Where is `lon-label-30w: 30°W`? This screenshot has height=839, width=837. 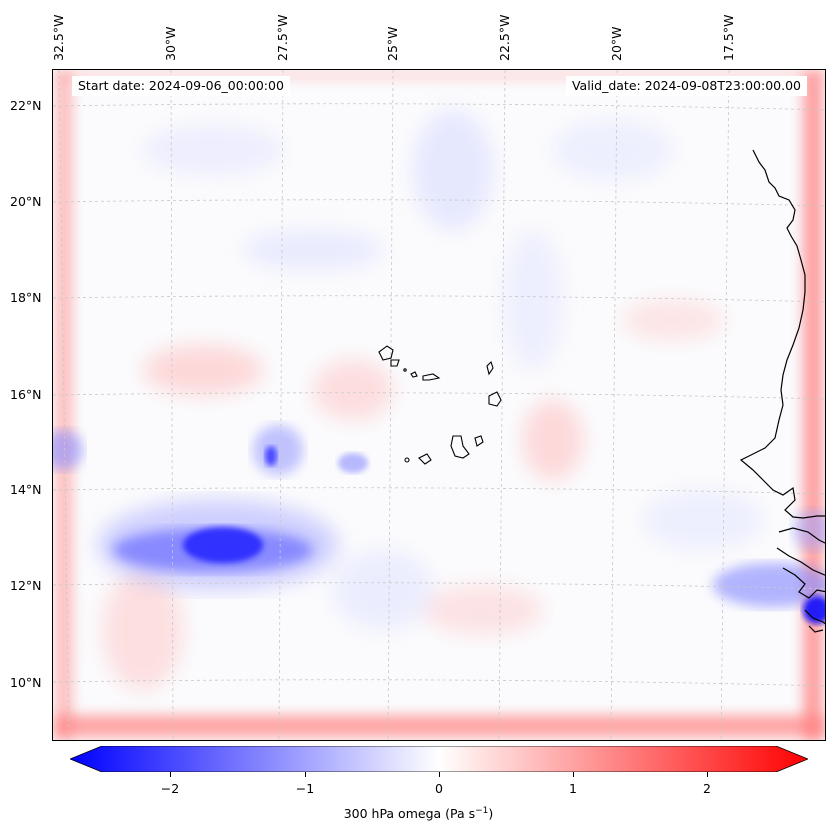
lon-label-30w: 30°W is located at coordinates (170, 43).